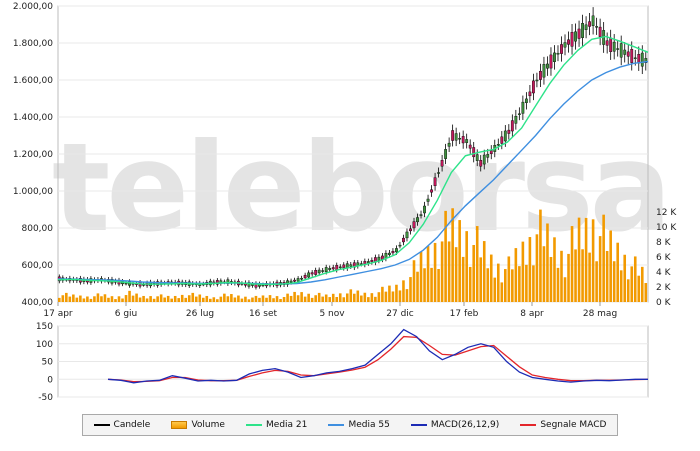 The image size is (700, 451). What do you see at coordinates (121, 425) in the screenshot?
I see `legend-item-candele: Candele` at bounding box center [121, 425].